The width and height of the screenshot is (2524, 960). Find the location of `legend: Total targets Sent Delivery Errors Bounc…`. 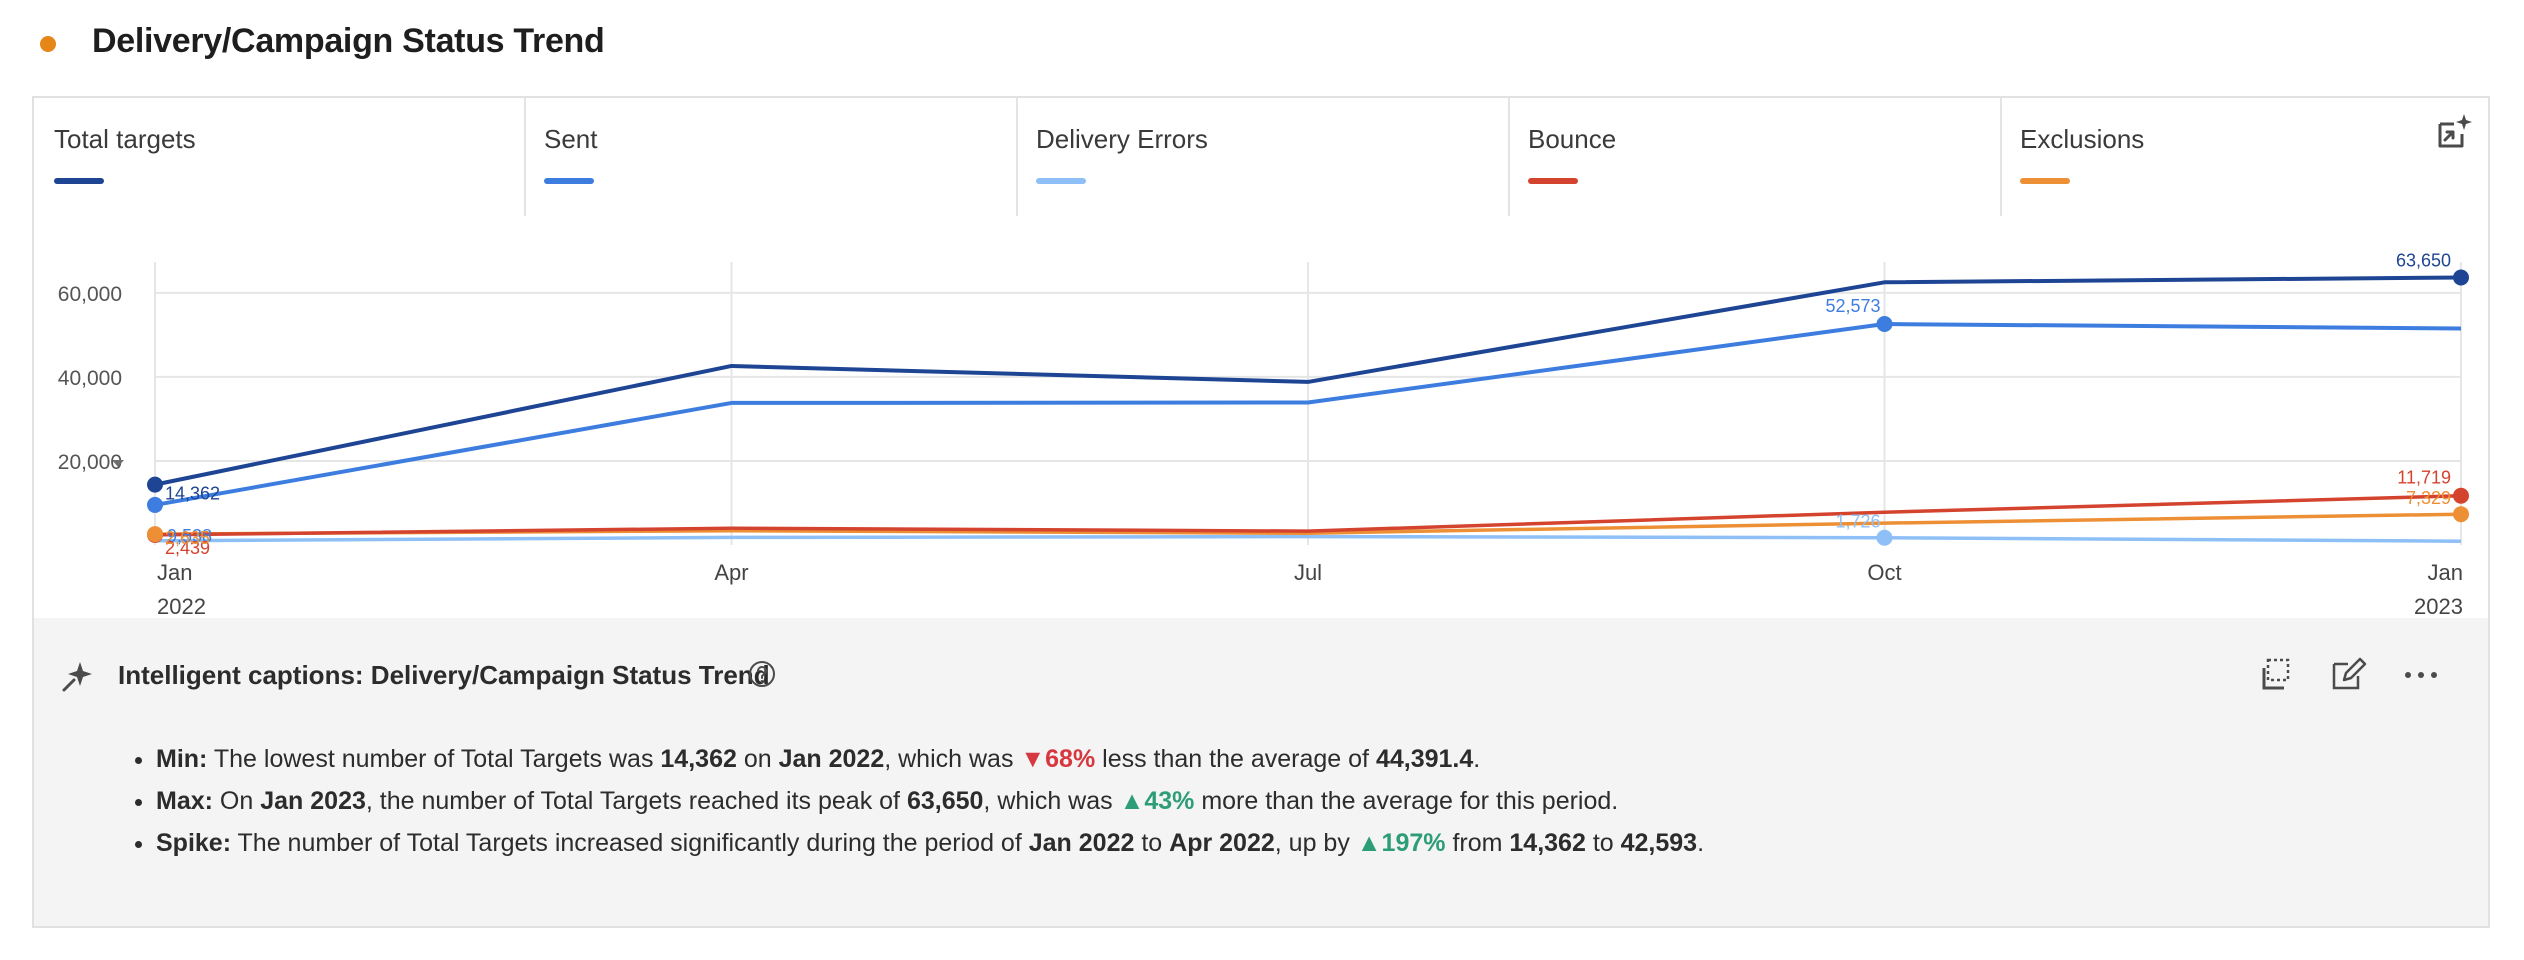

legend: Total targets Sent Delivery Errors Bounc… is located at coordinates (1261, 158).